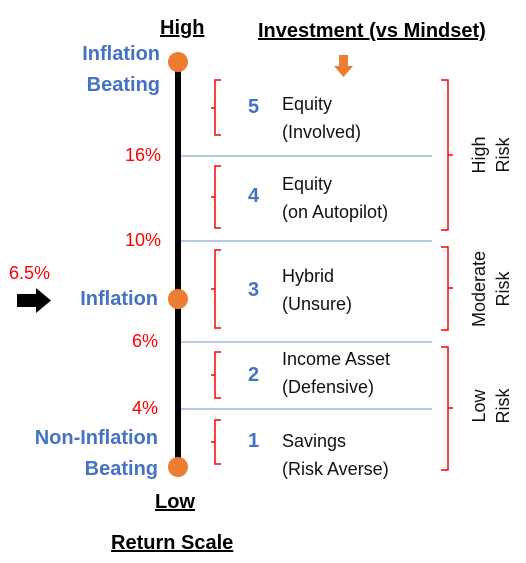  What do you see at coordinates (335, 469) in the screenshot?
I see `level-1-line2: (Risk Averse)` at bounding box center [335, 469].